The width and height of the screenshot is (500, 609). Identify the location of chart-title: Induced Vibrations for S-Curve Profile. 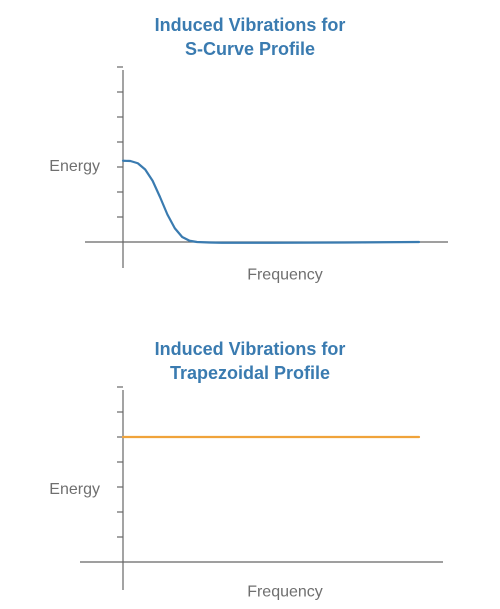
(250, 37).